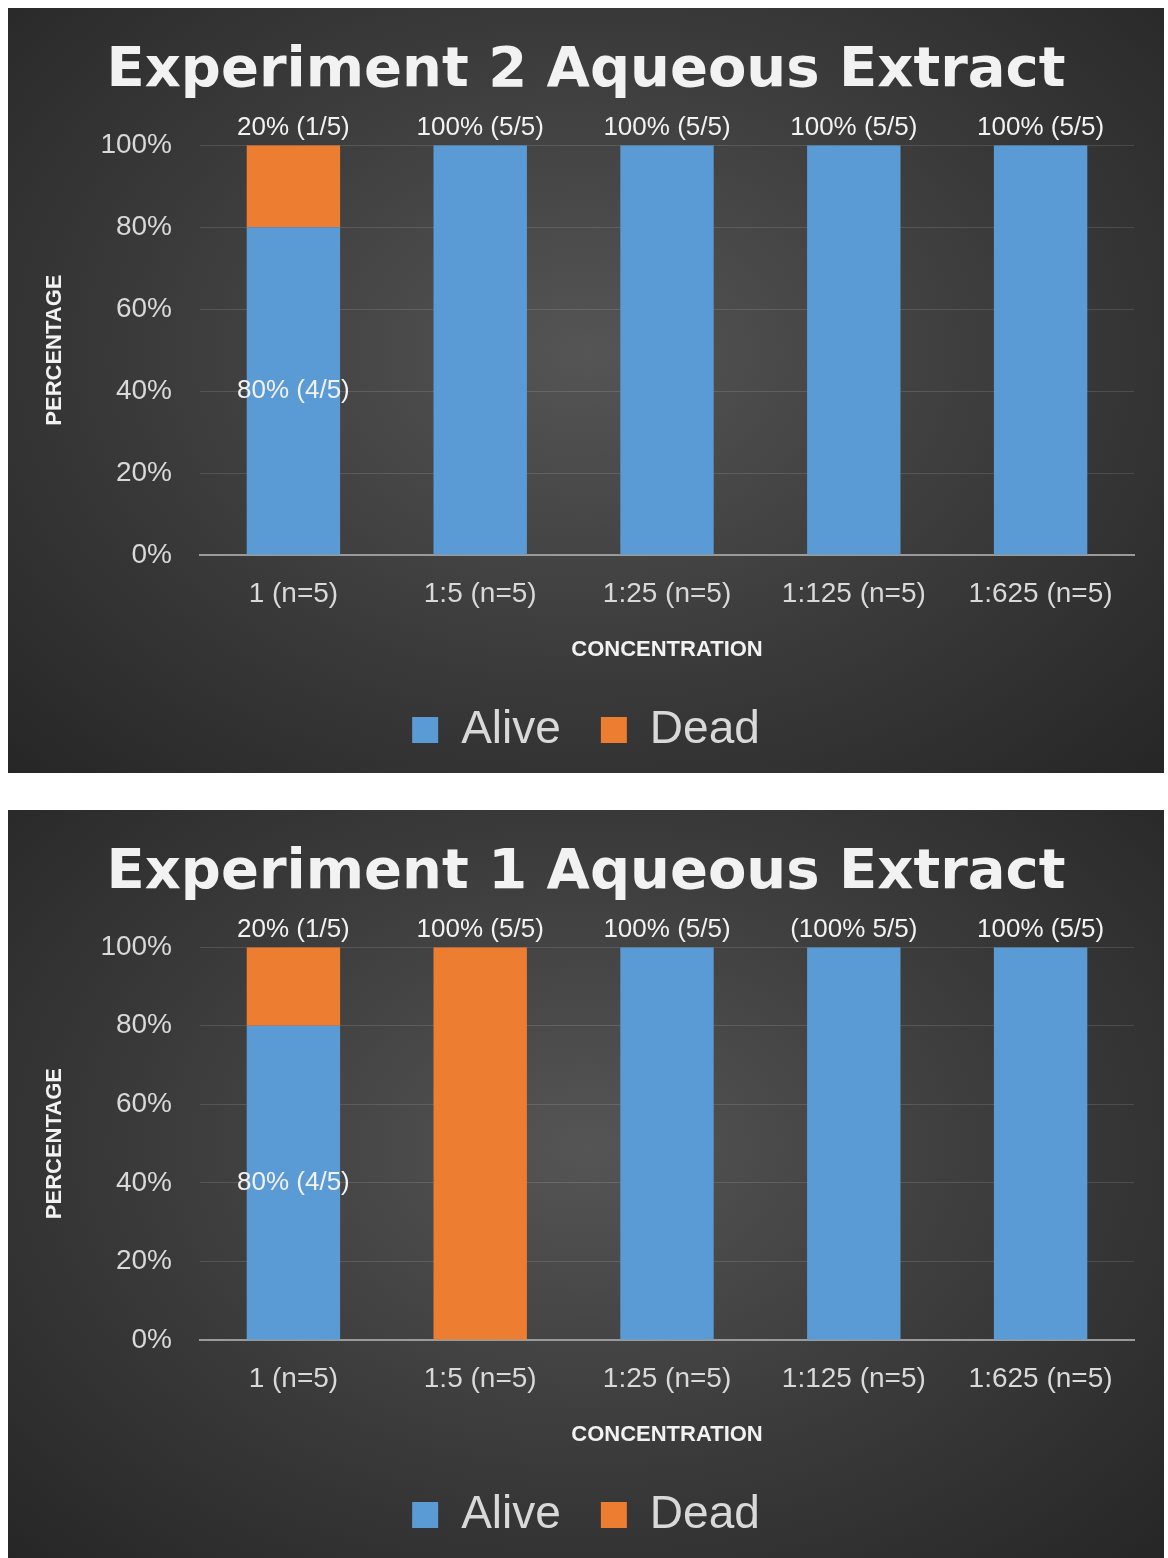  Describe the element at coordinates (854, 928) in the screenshot. I see `data-label: (100% 5/5)` at that location.